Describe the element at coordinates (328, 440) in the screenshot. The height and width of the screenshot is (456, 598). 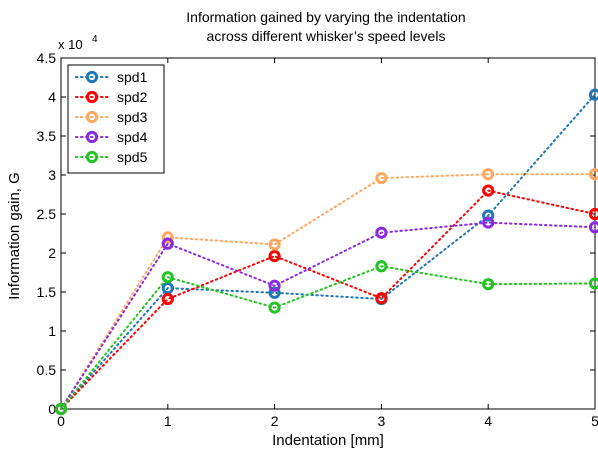
I see `x-axis-label: Indentation [mm]` at that location.